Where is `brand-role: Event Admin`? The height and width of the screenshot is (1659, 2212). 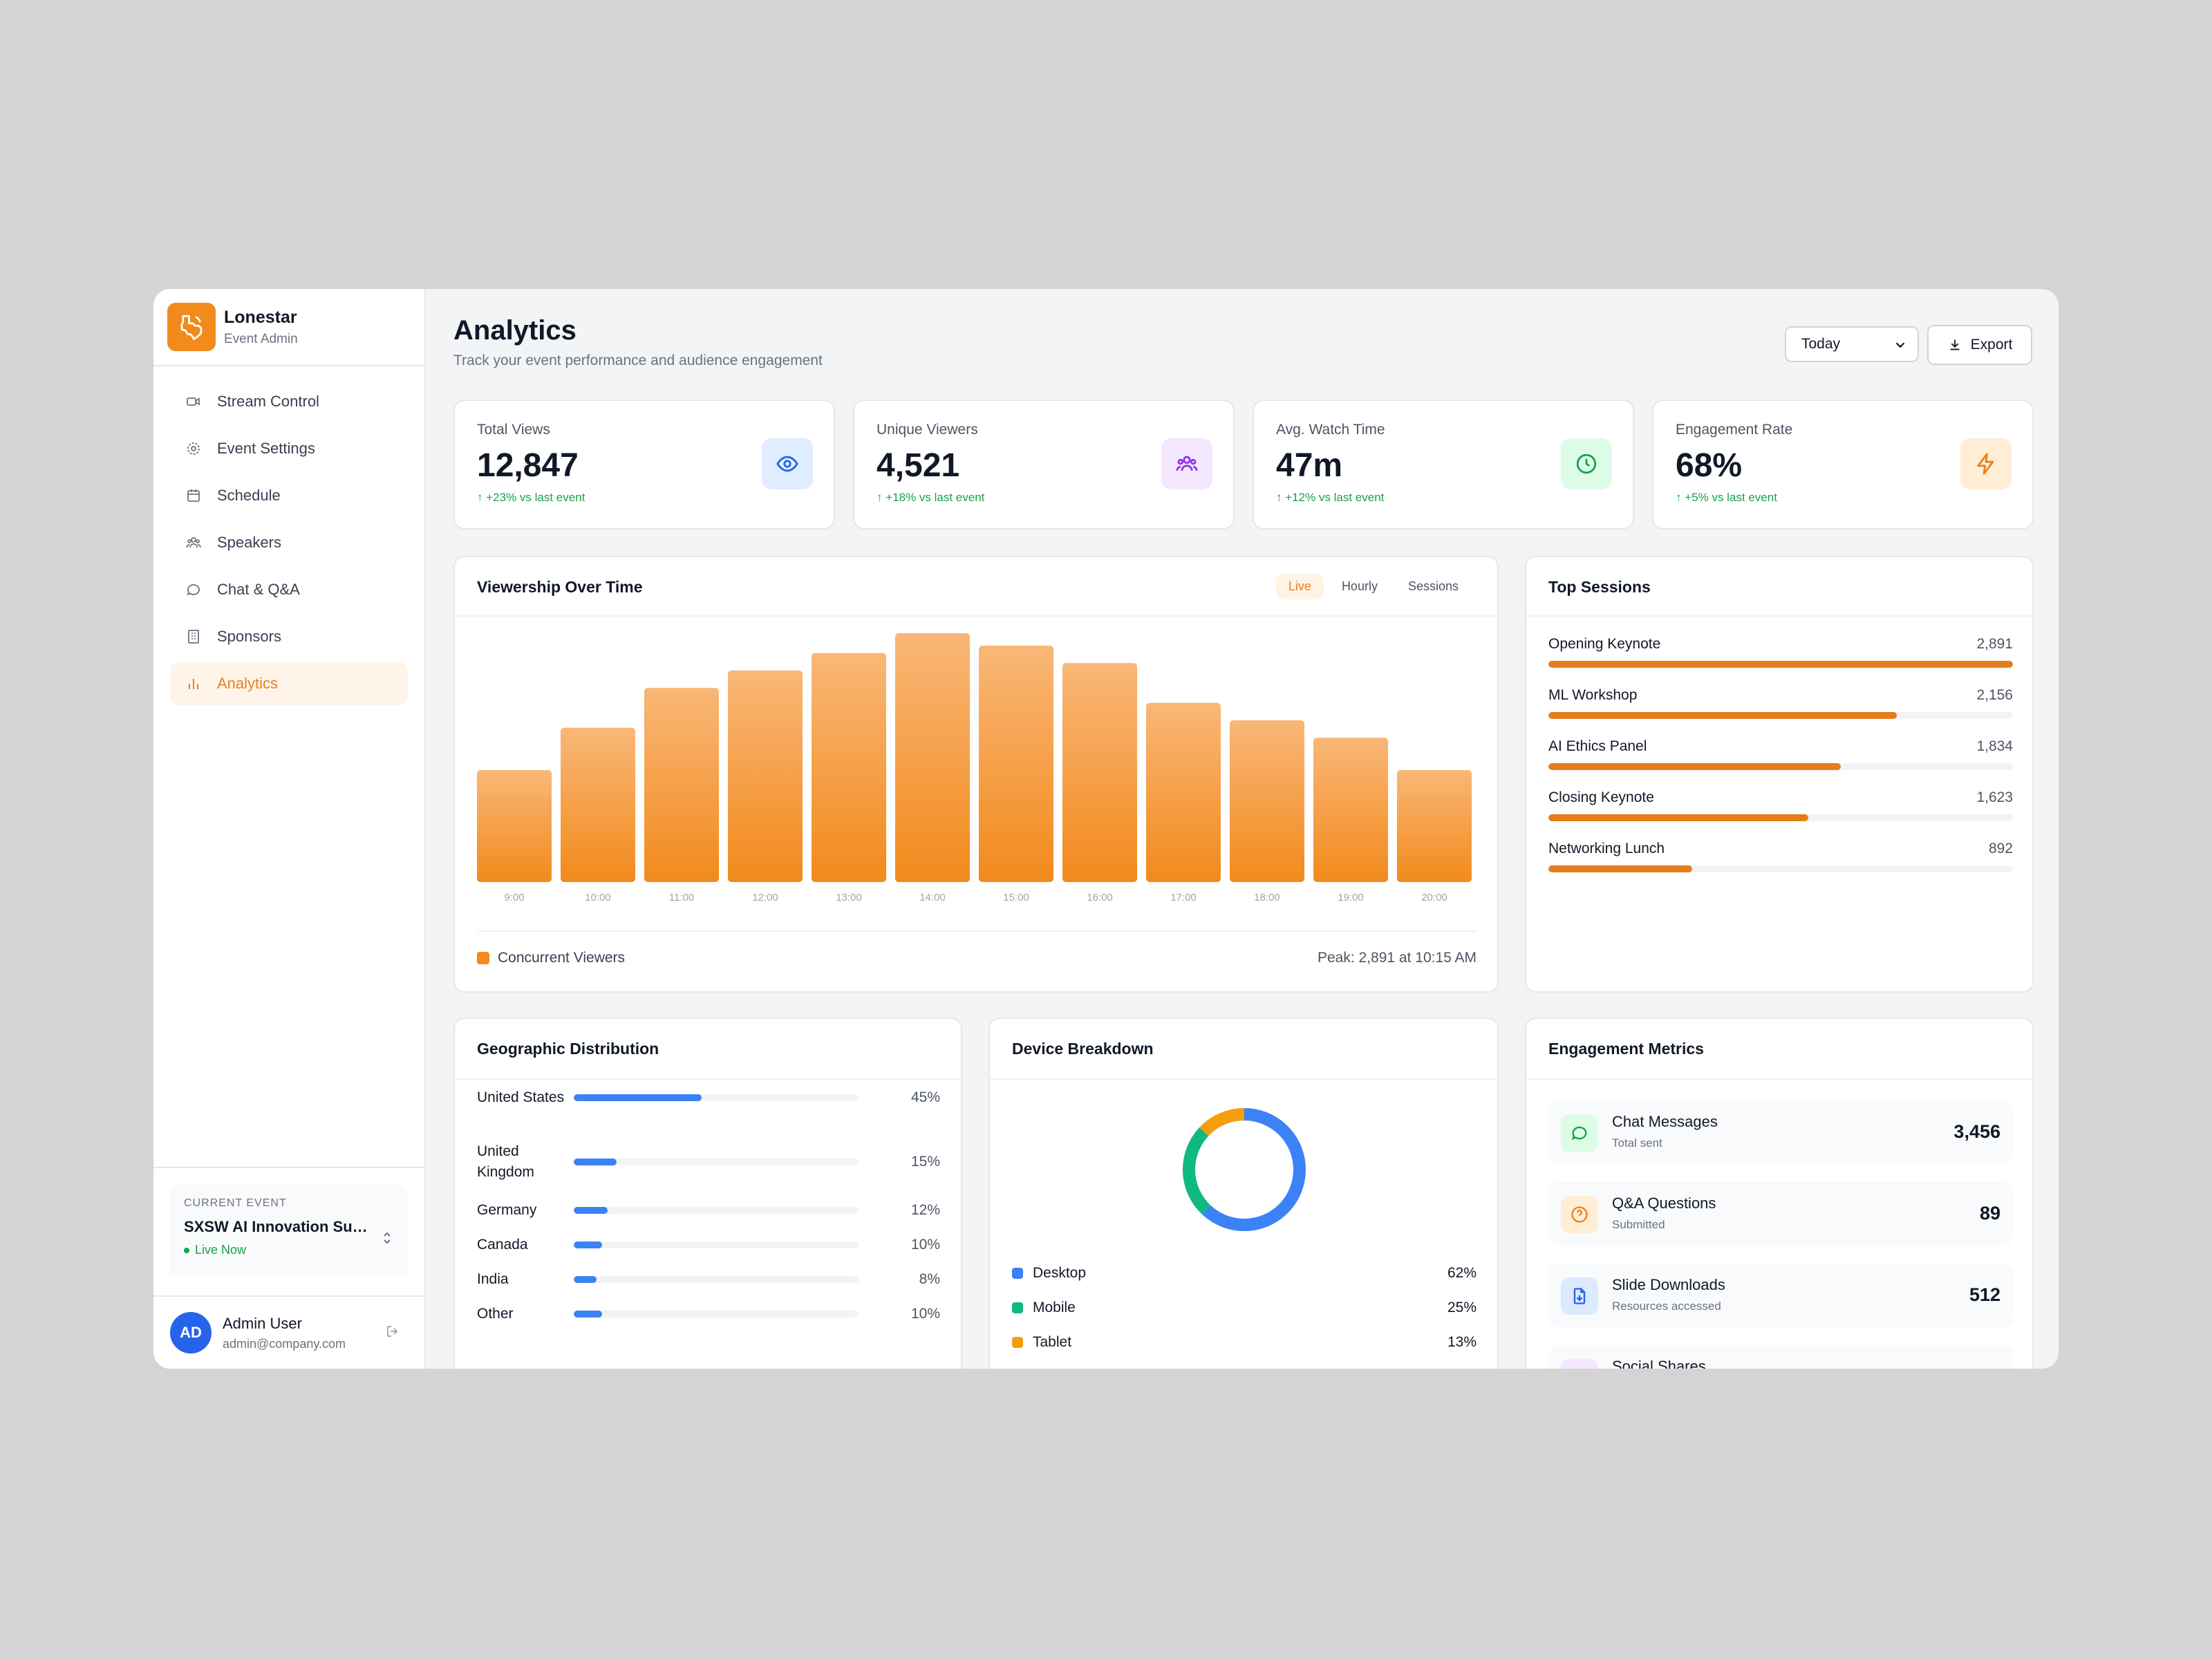 brand-role: Event Admin is located at coordinates (261, 338).